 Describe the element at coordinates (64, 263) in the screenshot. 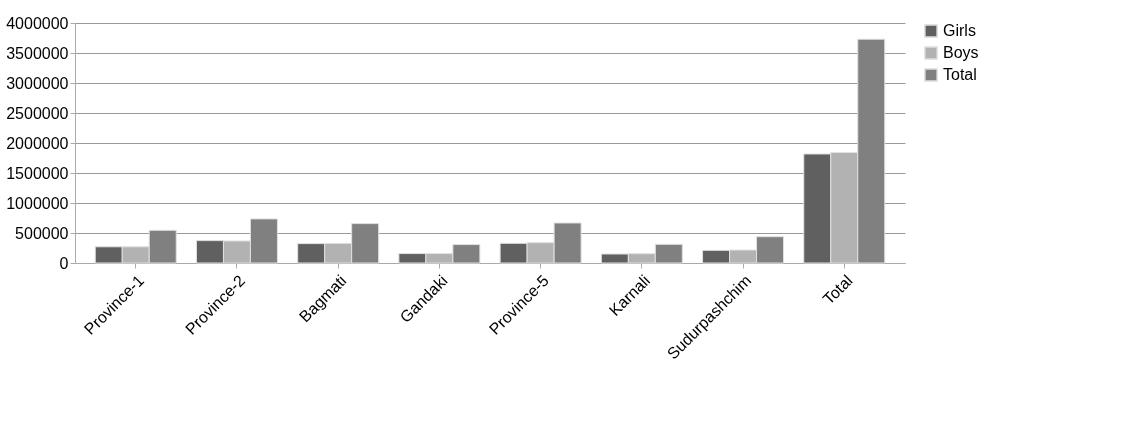

I see `y-tick-label: 0` at that location.